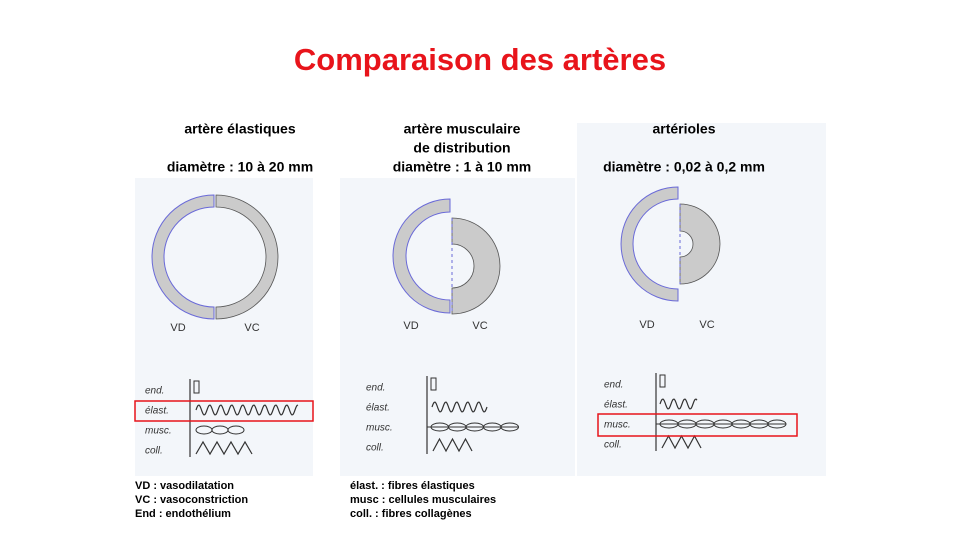 The height and width of the screenshot is (540, 960). Describe the element at coordinates (462, 167) in the screenshot. I see `column-diameter: diamètre : 1 à 10 mm` at that location.